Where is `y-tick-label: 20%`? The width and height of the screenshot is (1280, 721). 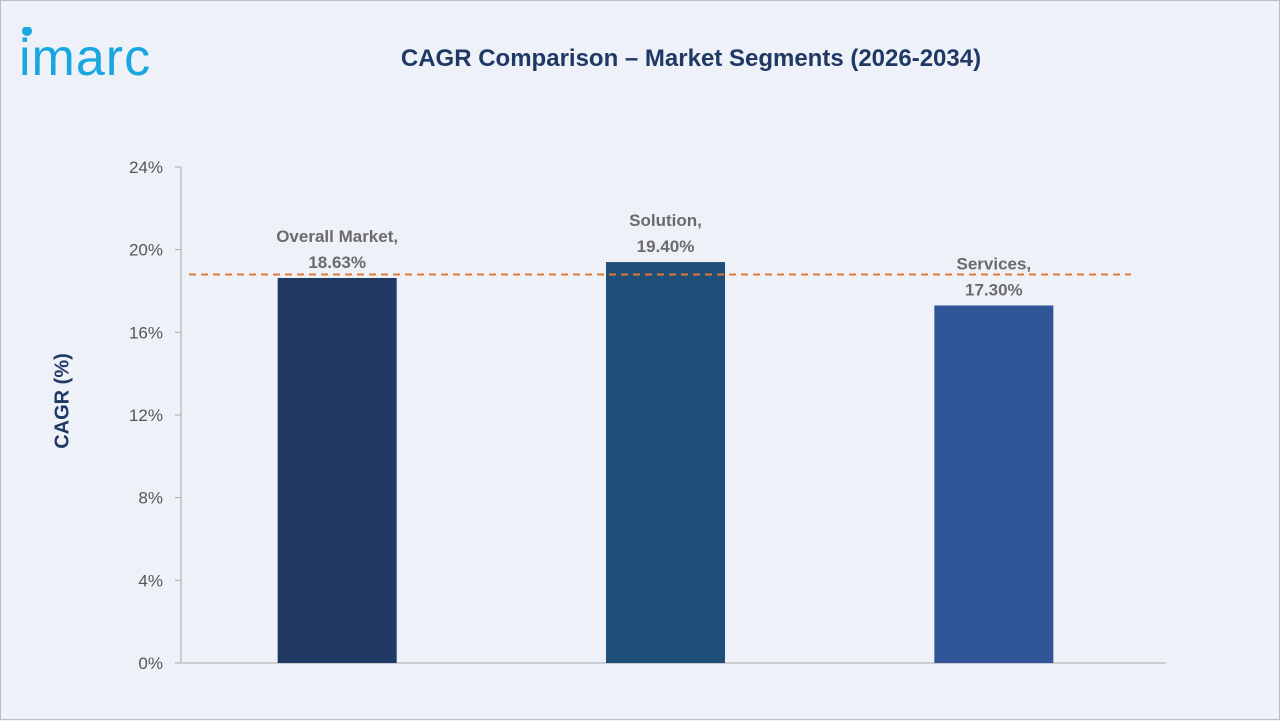
y-tick-label: 20% is located at coordinates (146, 250).